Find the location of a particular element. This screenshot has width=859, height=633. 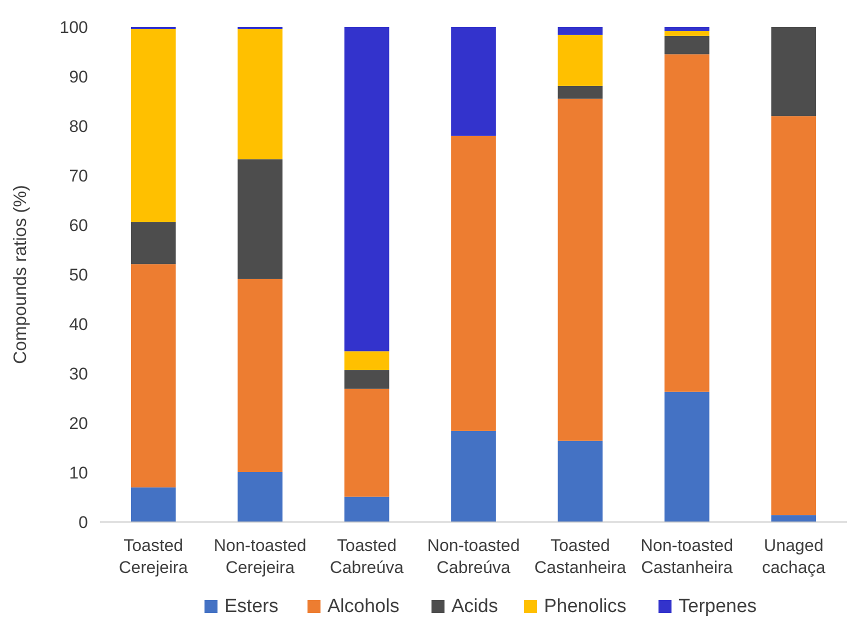

y-tick-label: 0 is located at coordinates (83, 522).